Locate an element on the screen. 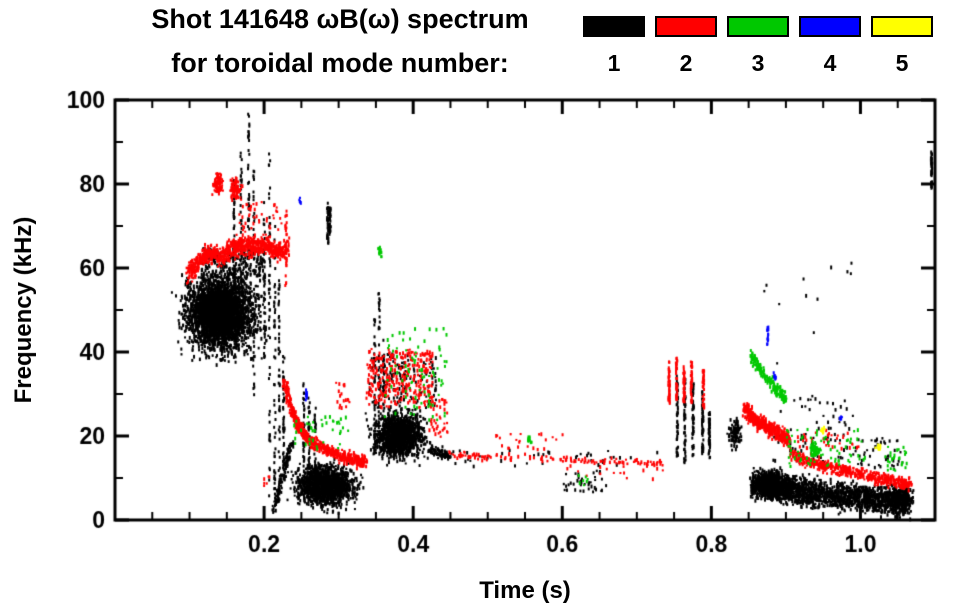 The image size is (963, 615). x-axis-label: Time (s) is located at coordinates (525, 590).